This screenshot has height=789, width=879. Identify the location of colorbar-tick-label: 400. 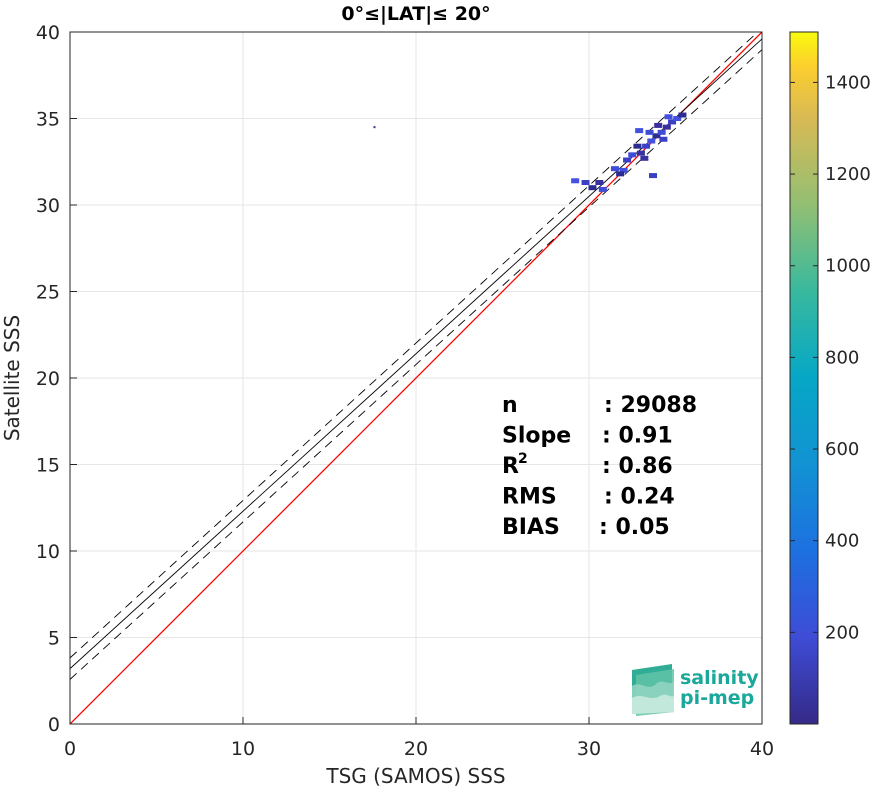
(842, 541).